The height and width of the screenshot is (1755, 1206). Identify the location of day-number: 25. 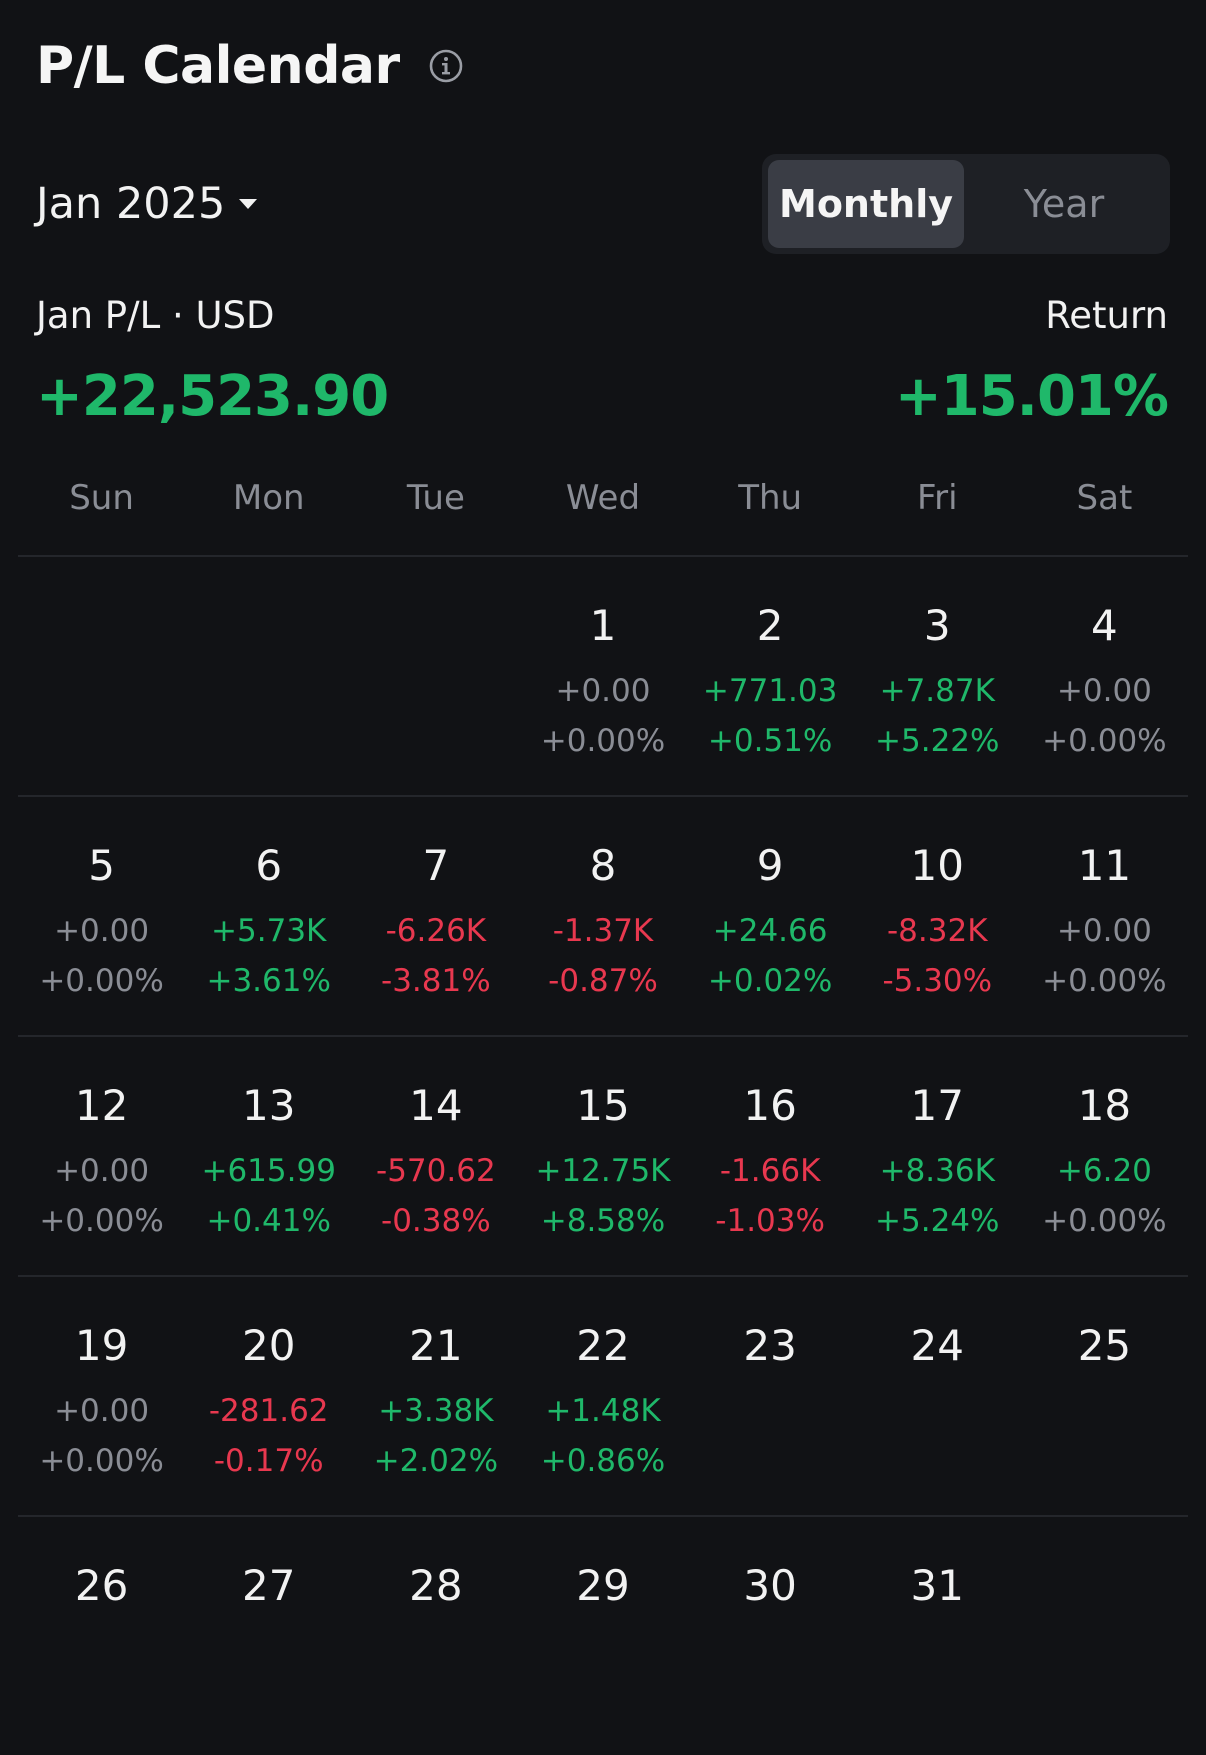
(1104, 1345).